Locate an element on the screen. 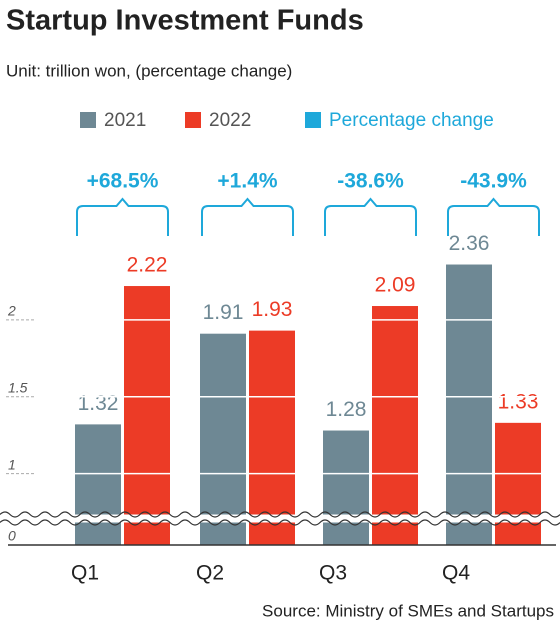  legend-label: 2021 is located at coordinates (125, 120).